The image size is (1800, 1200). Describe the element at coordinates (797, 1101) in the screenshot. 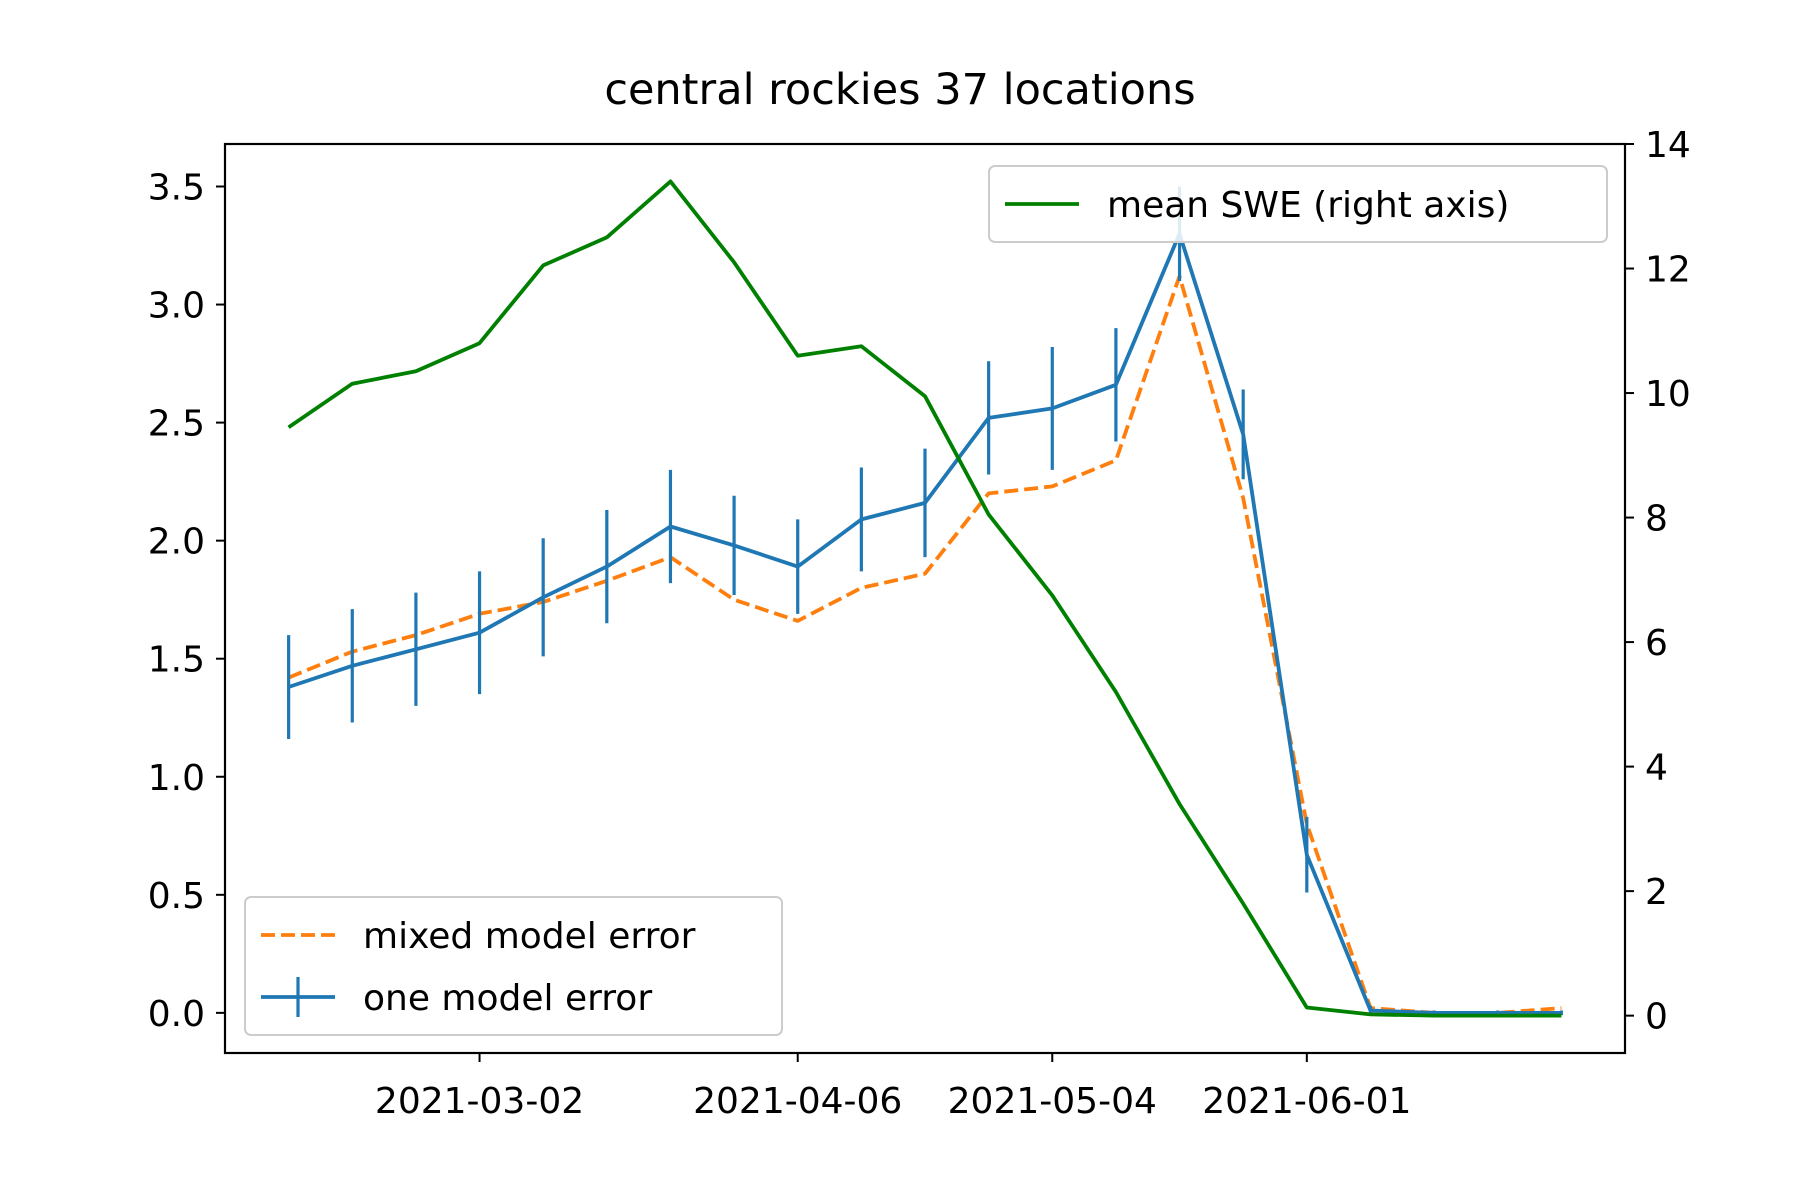

I see `x-tick-label: 2021-04-06` at that location.